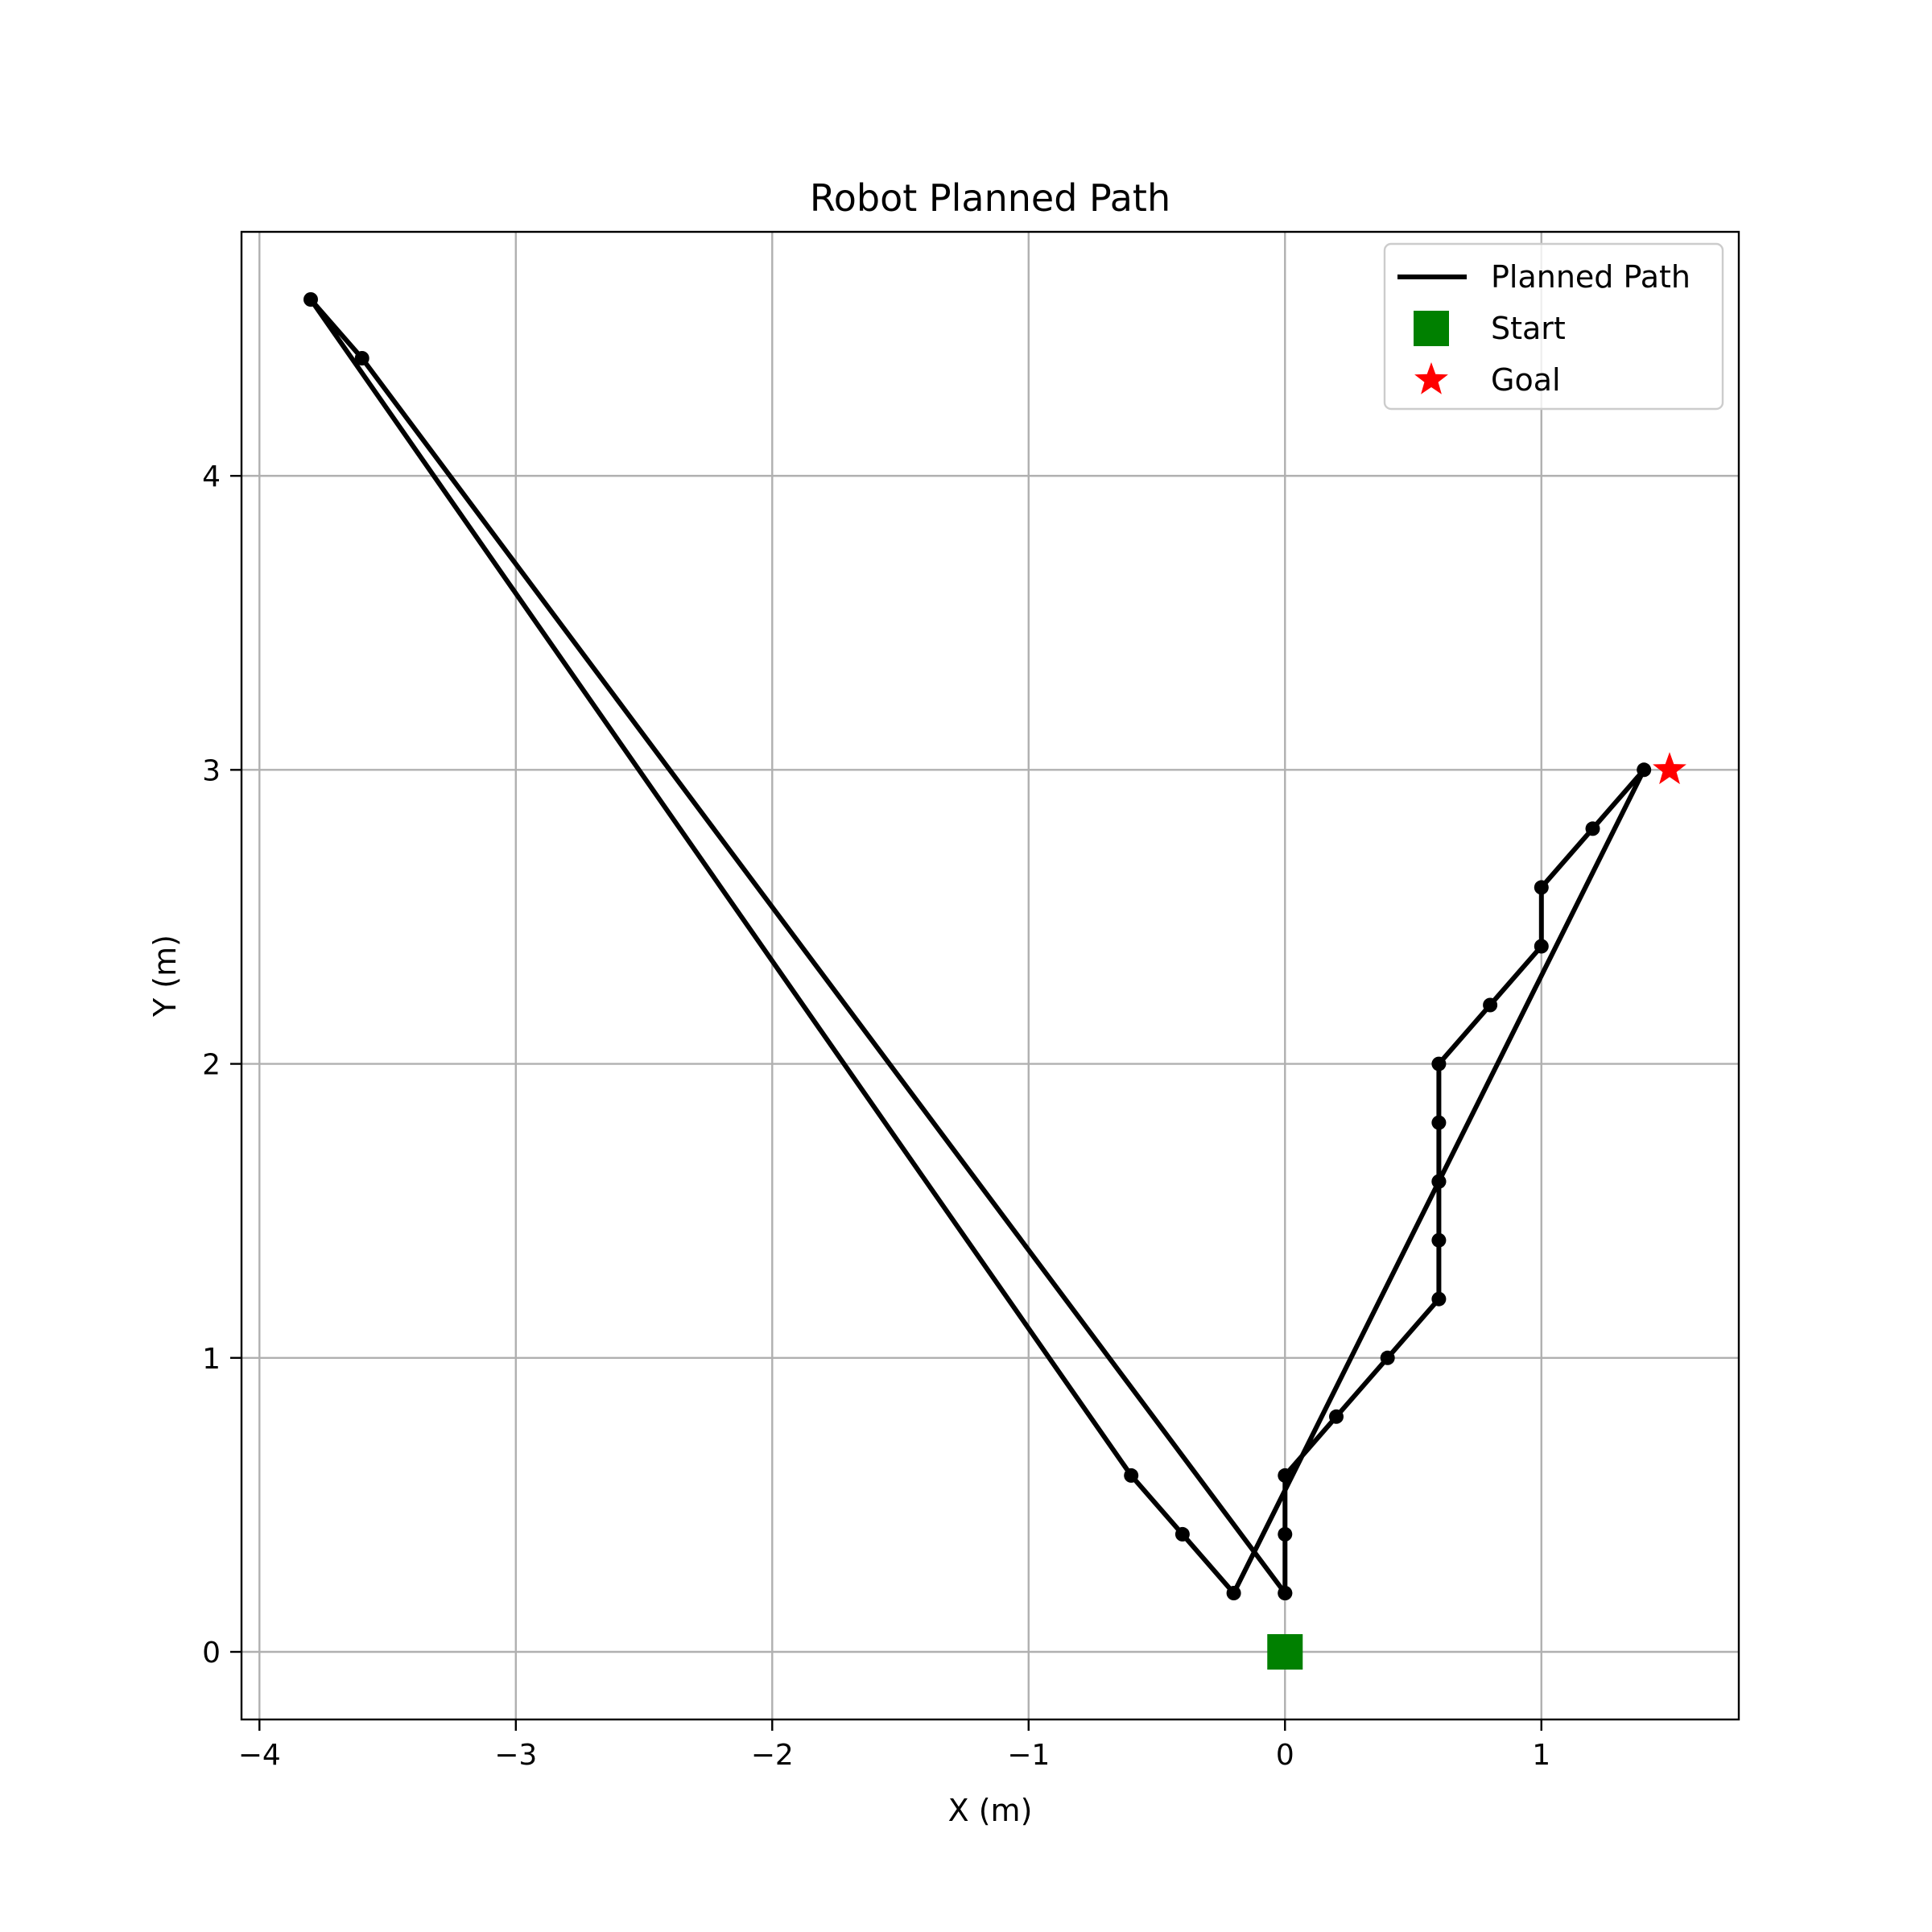 This screenshot has height=1932, width=1932. I want to click on x-tick-label: −2, so click(772, 1755).